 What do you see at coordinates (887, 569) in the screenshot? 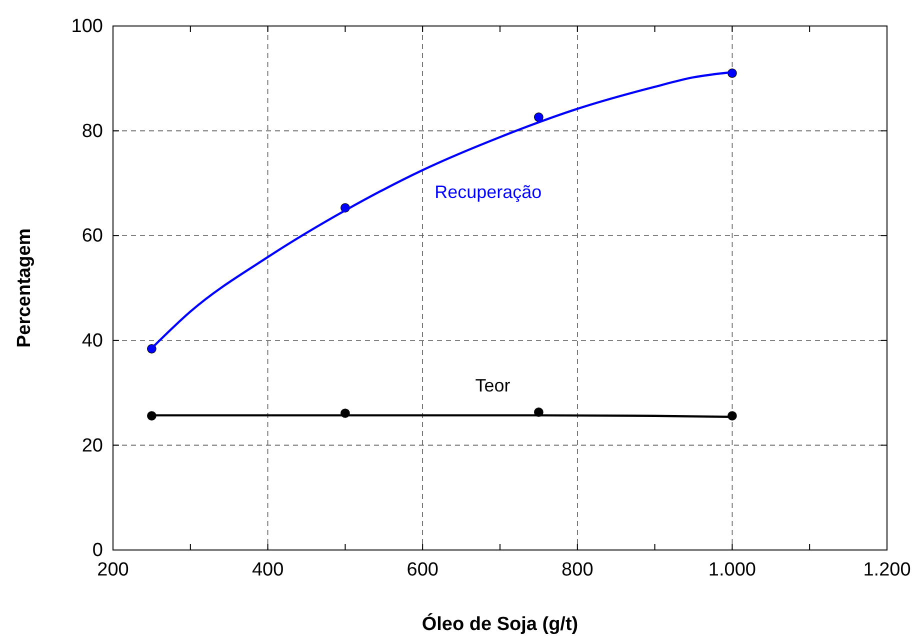
I see `x-tick-label: 1.200` at bounding box center [887, 569].